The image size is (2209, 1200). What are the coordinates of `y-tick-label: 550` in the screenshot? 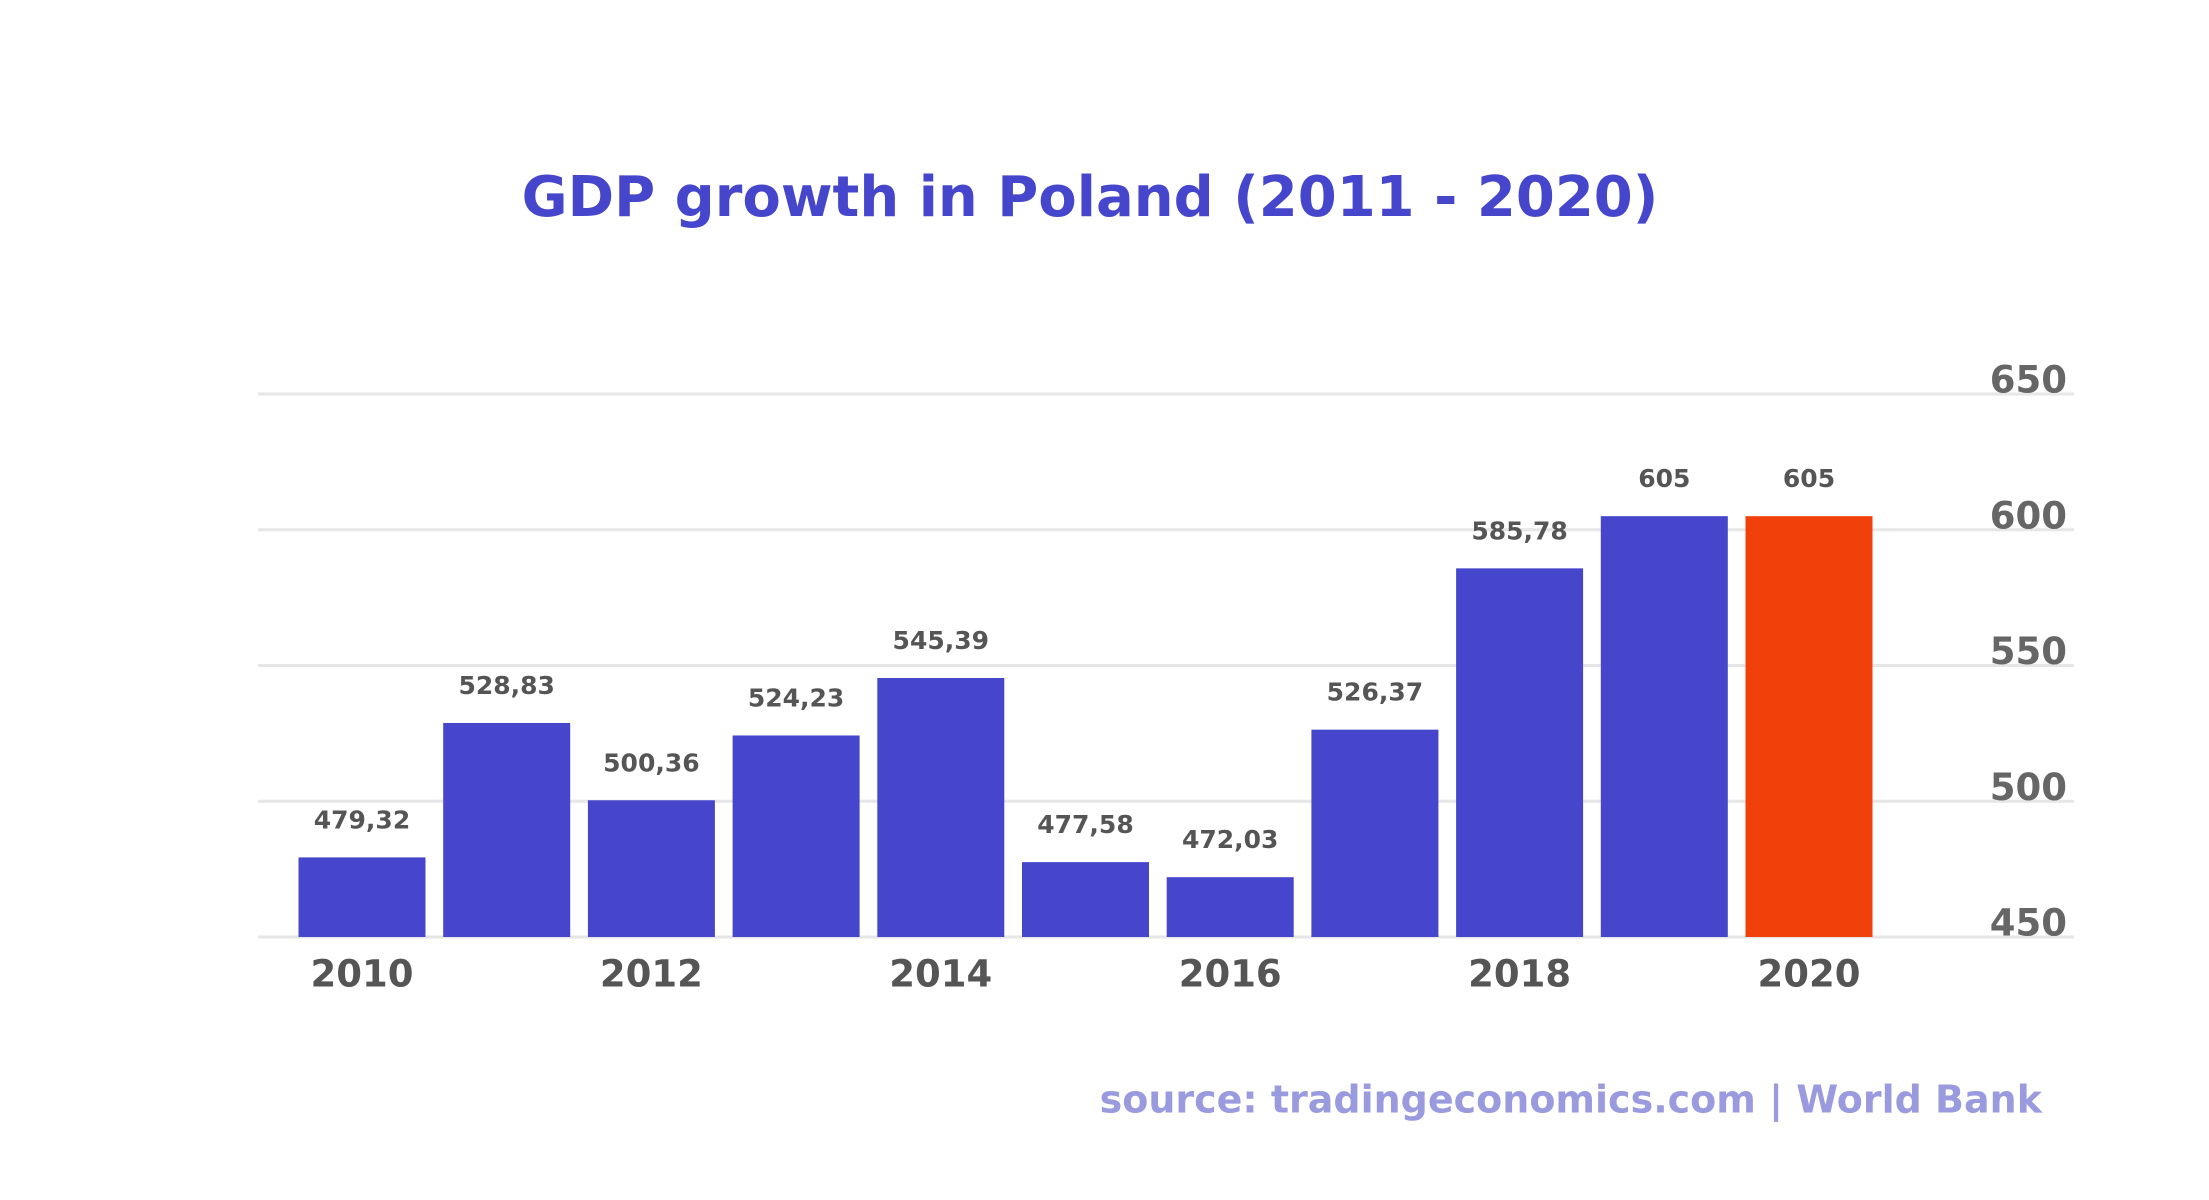 It's located at (2028, 651).